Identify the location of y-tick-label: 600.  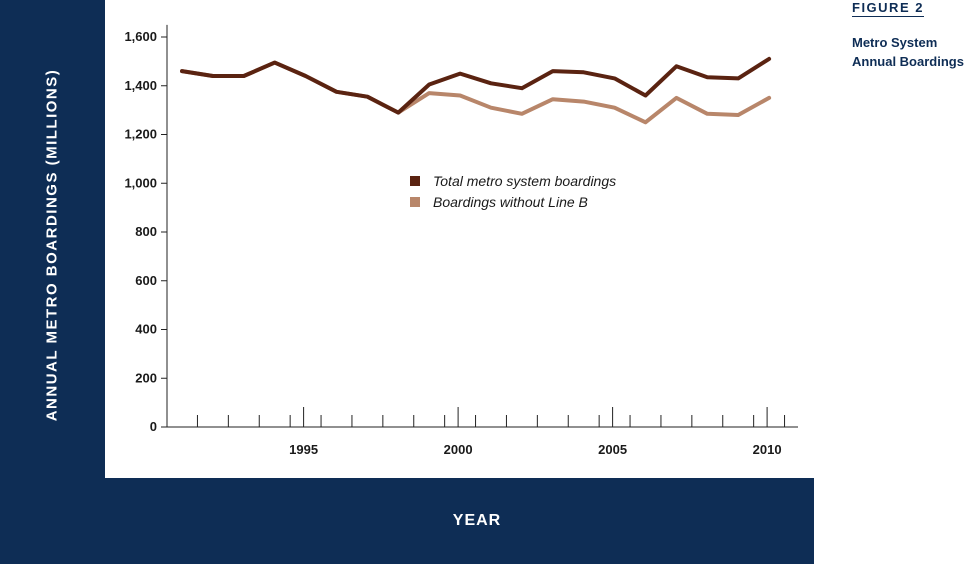
(146, 280).